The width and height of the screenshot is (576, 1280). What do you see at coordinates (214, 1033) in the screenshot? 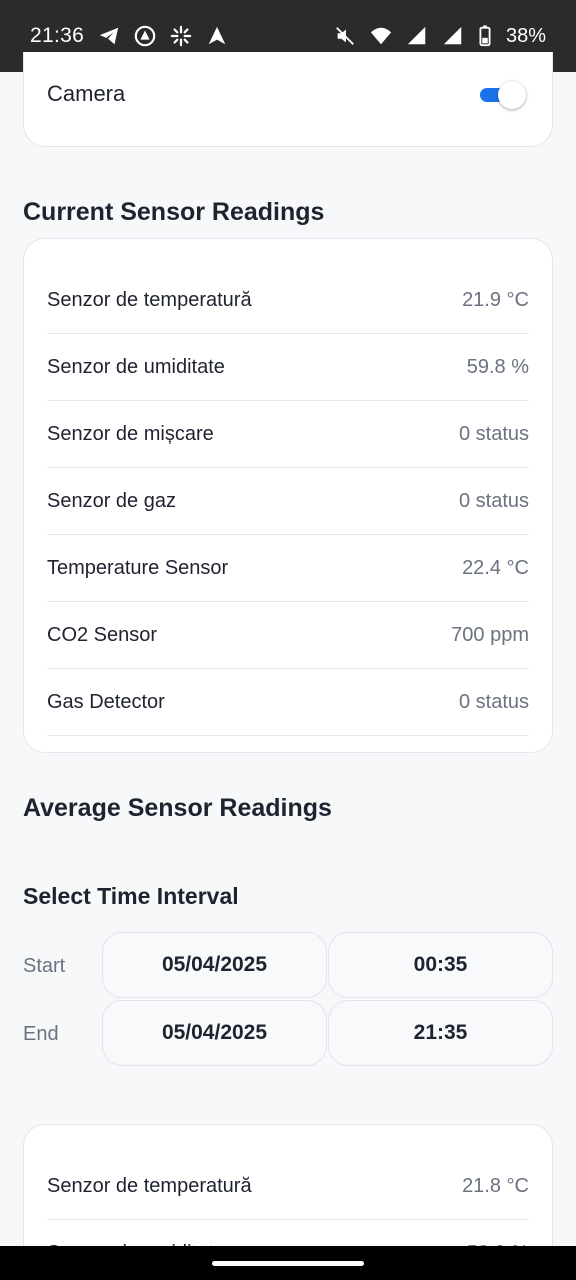
I see `end-date-button: 05/04/2025` at bounding box center [214, 1033].